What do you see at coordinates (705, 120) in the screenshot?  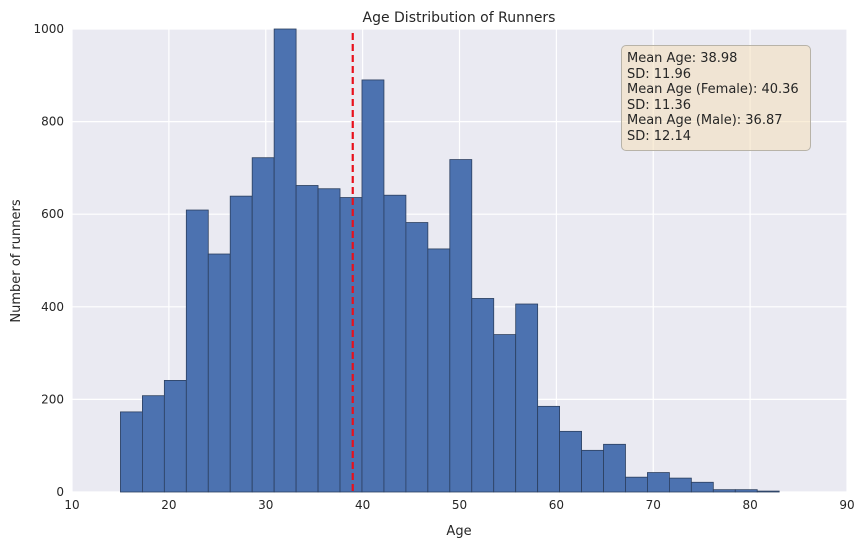 I see `mean-age-male-text: Mean Age (Male): 36.87` at bounding box center [705, 120].